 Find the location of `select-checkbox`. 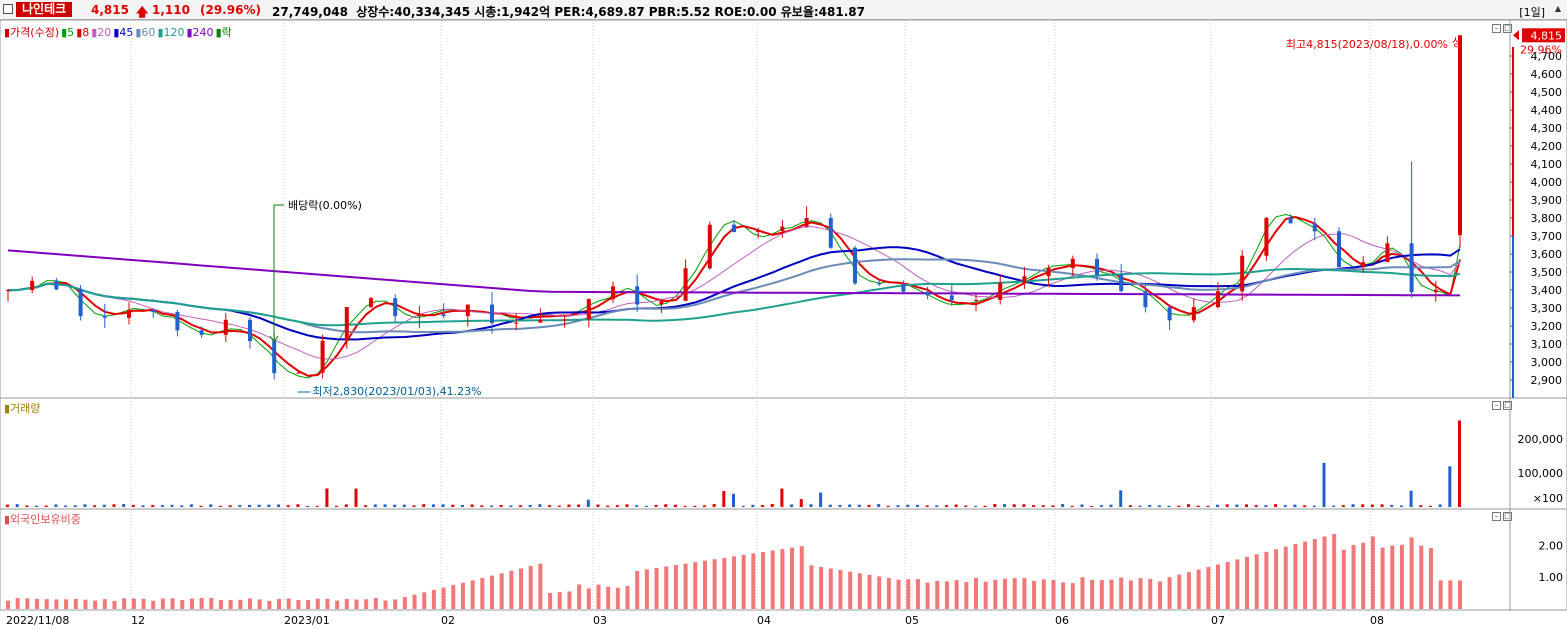

select-checkbox is located at coordinates (8, 9).